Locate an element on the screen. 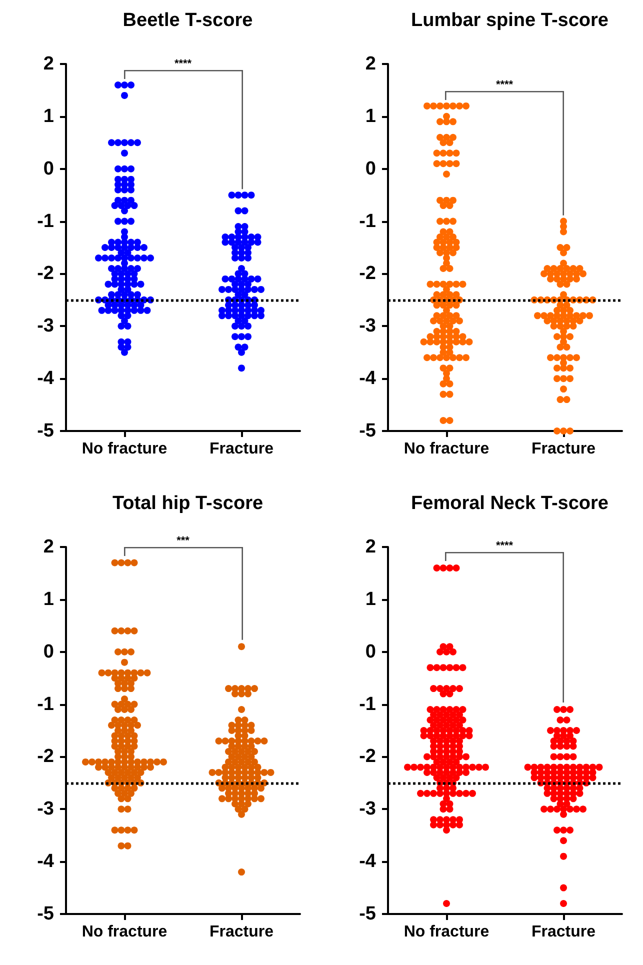  chart-title: Femoral Neck T-score is located at coordinates (509, 503).